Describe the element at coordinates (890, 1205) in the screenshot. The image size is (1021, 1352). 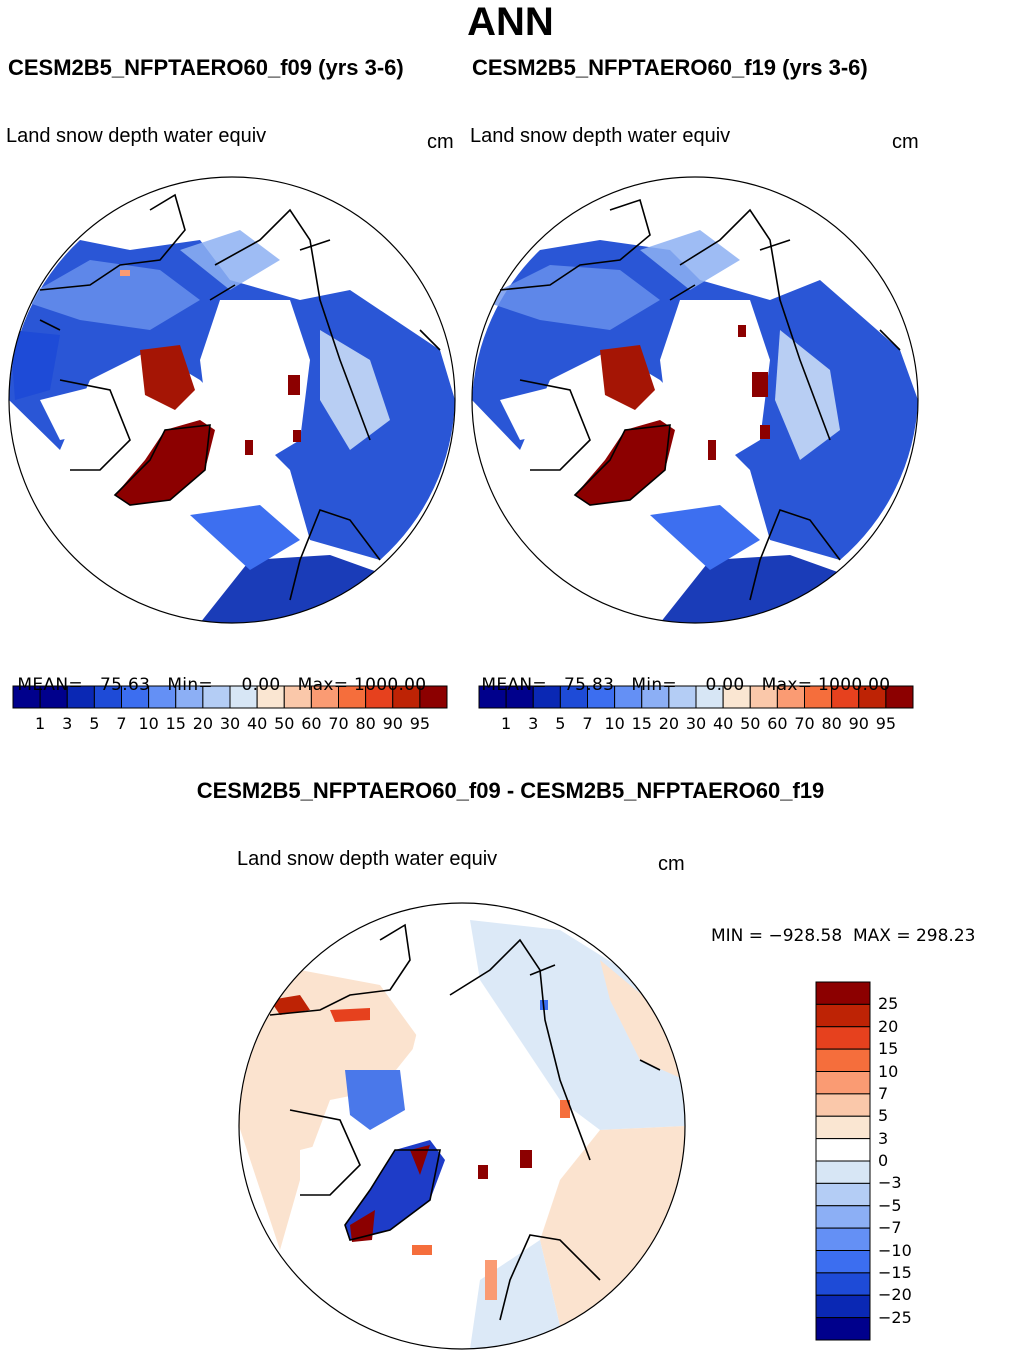
I see `difference-colorbar-tick-label: −5` at that location.